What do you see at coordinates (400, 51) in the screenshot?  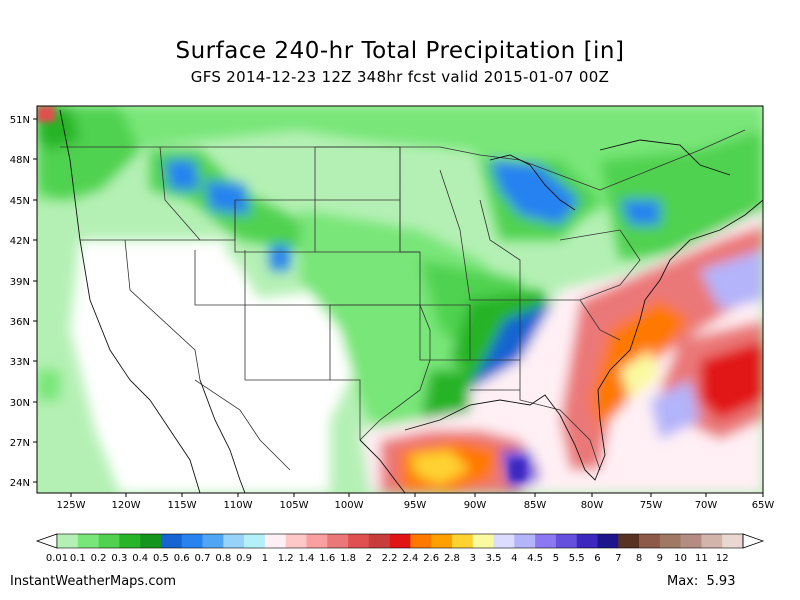 I see `map-title: Surface 240-hr Total Precipitation [in]` at bounding box center [400, 51].